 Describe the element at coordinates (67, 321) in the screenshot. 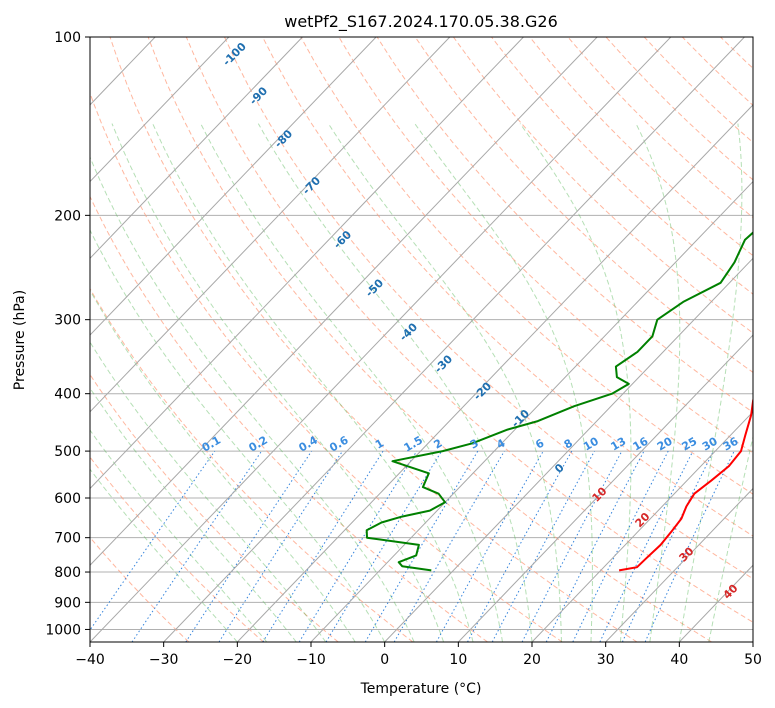

I see `y-tick-label: 300` at that location.